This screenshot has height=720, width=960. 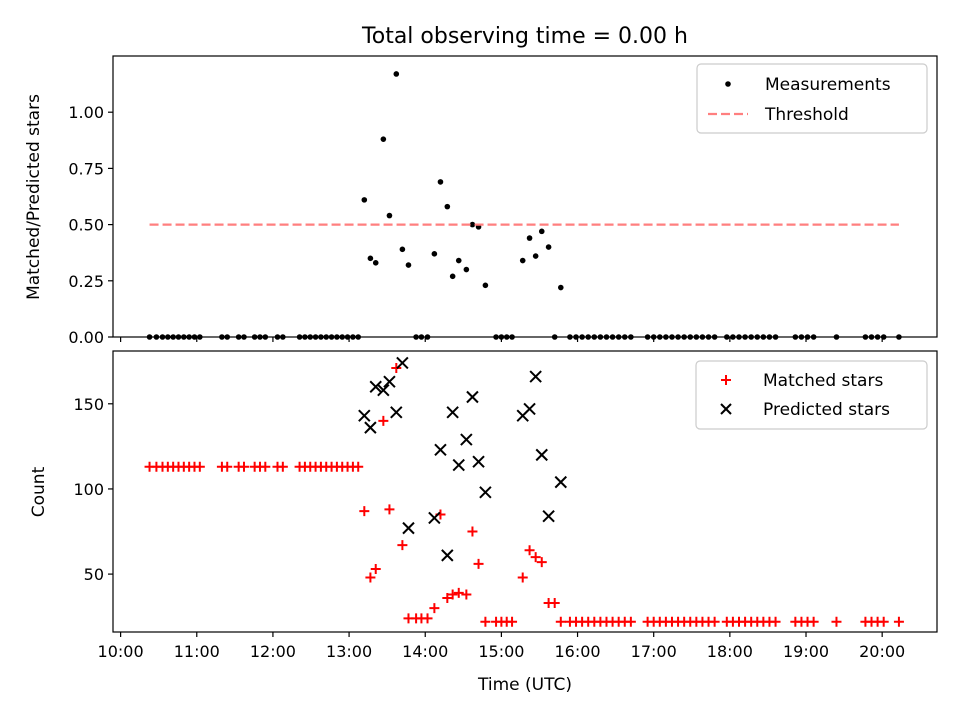 What do you see at coordinates (730, 651) in the screenshot?
I see `count-x-tick-label: 18:00` at bounding box center [730, 651].